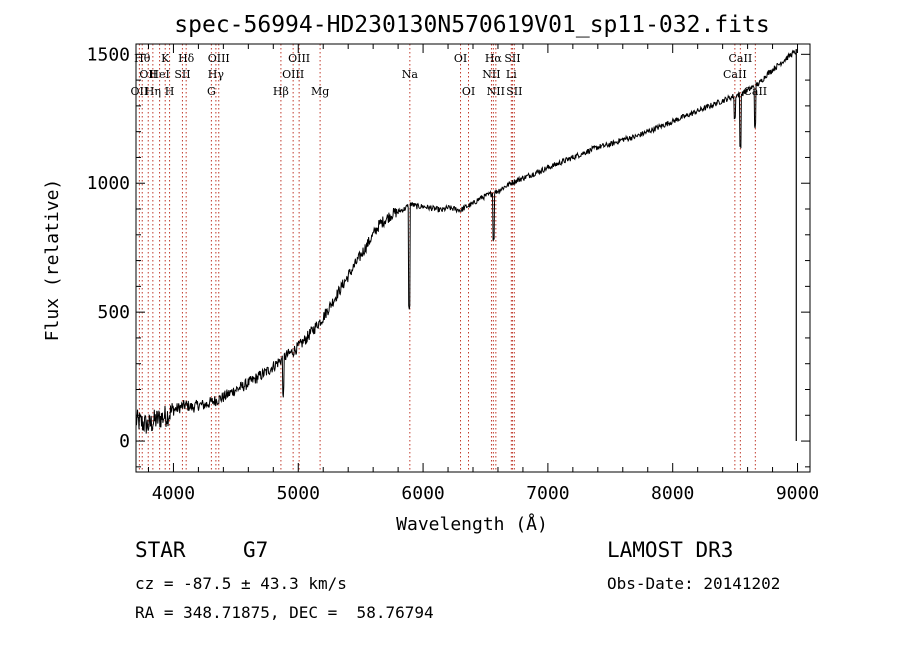  I want to click on y-tick-label: 0, so click(124, 441).